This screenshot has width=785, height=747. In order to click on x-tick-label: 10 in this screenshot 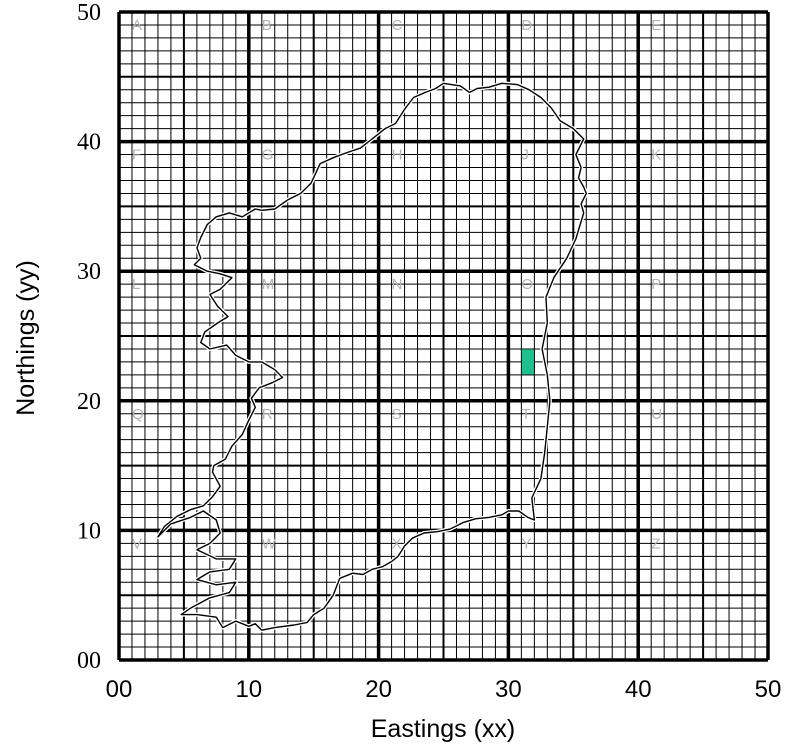, I will do `click(248, 689)`.